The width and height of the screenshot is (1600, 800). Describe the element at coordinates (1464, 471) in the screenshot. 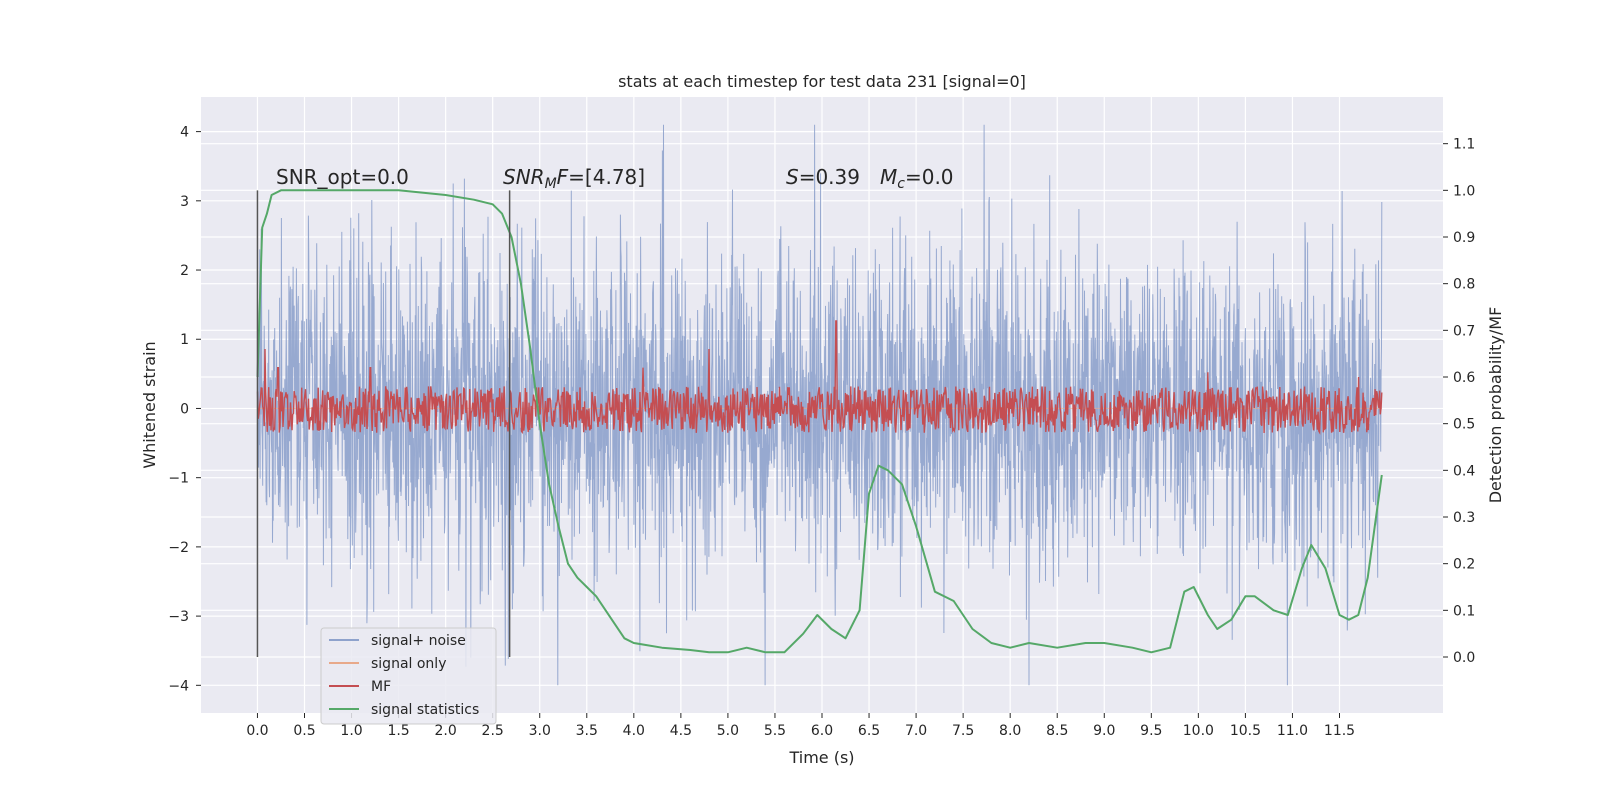

I see `y-right-tick-label: 0.4` at that location.